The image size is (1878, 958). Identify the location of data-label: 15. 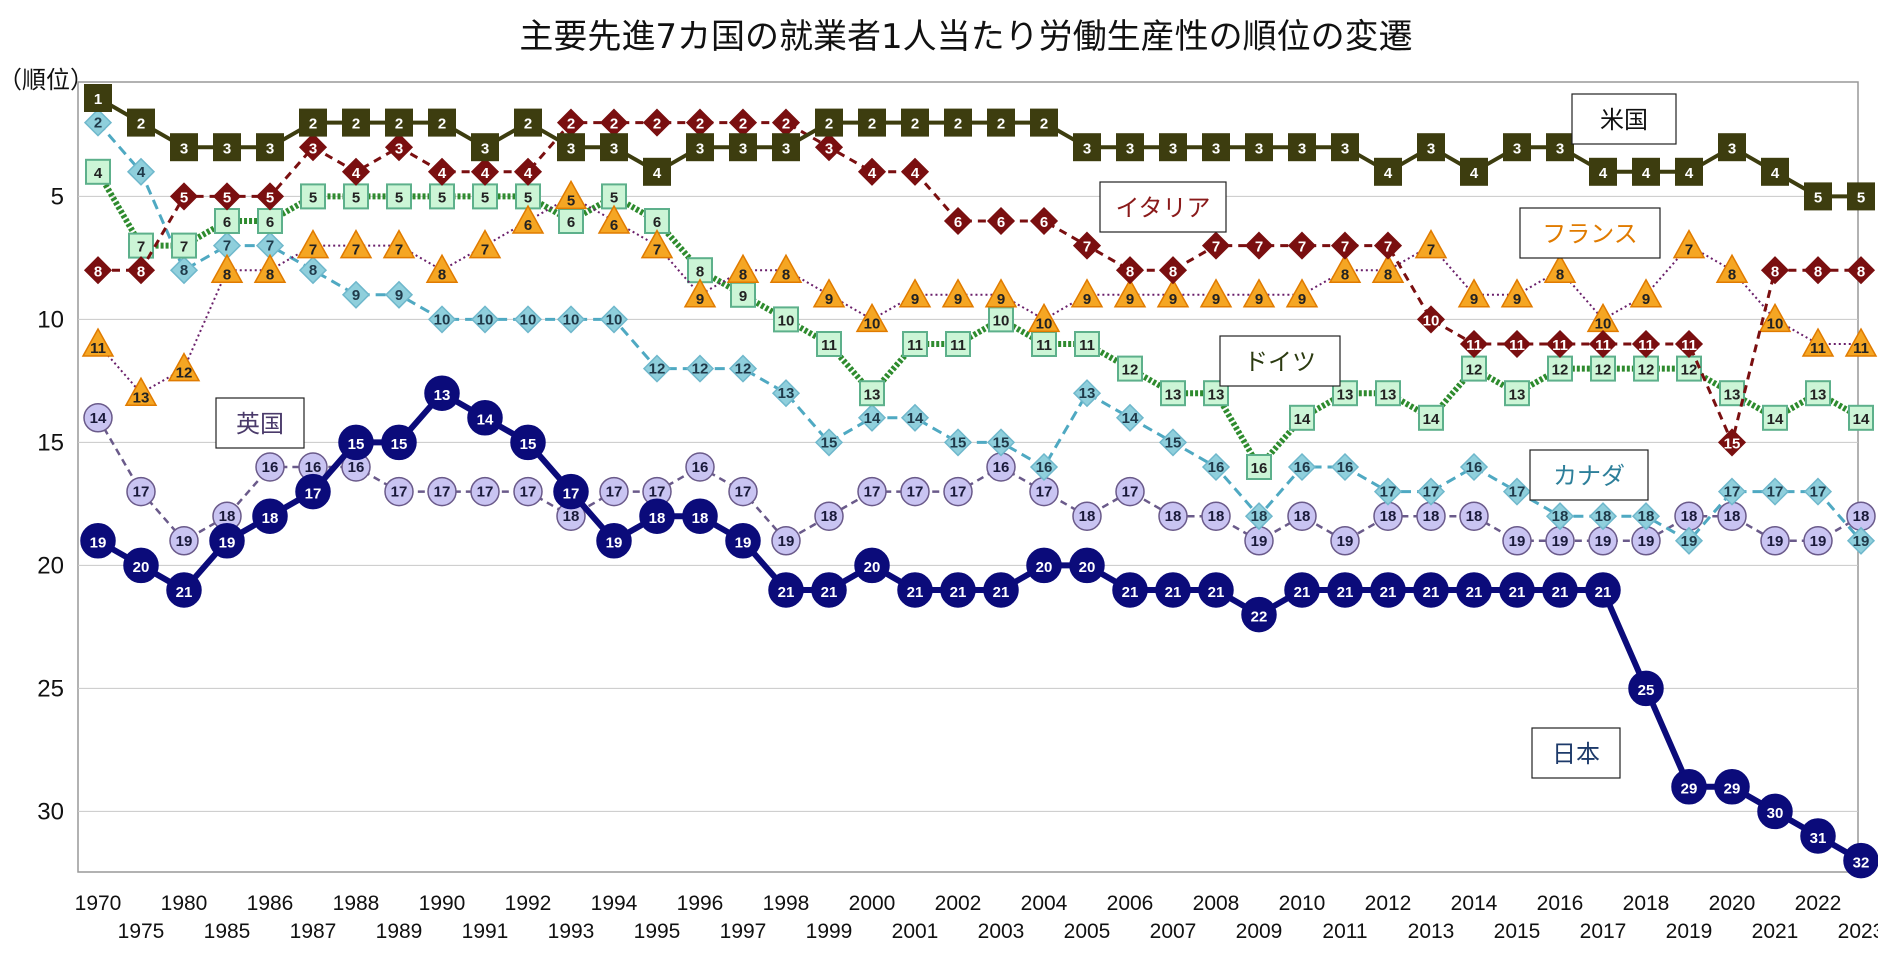
(1001, 442).